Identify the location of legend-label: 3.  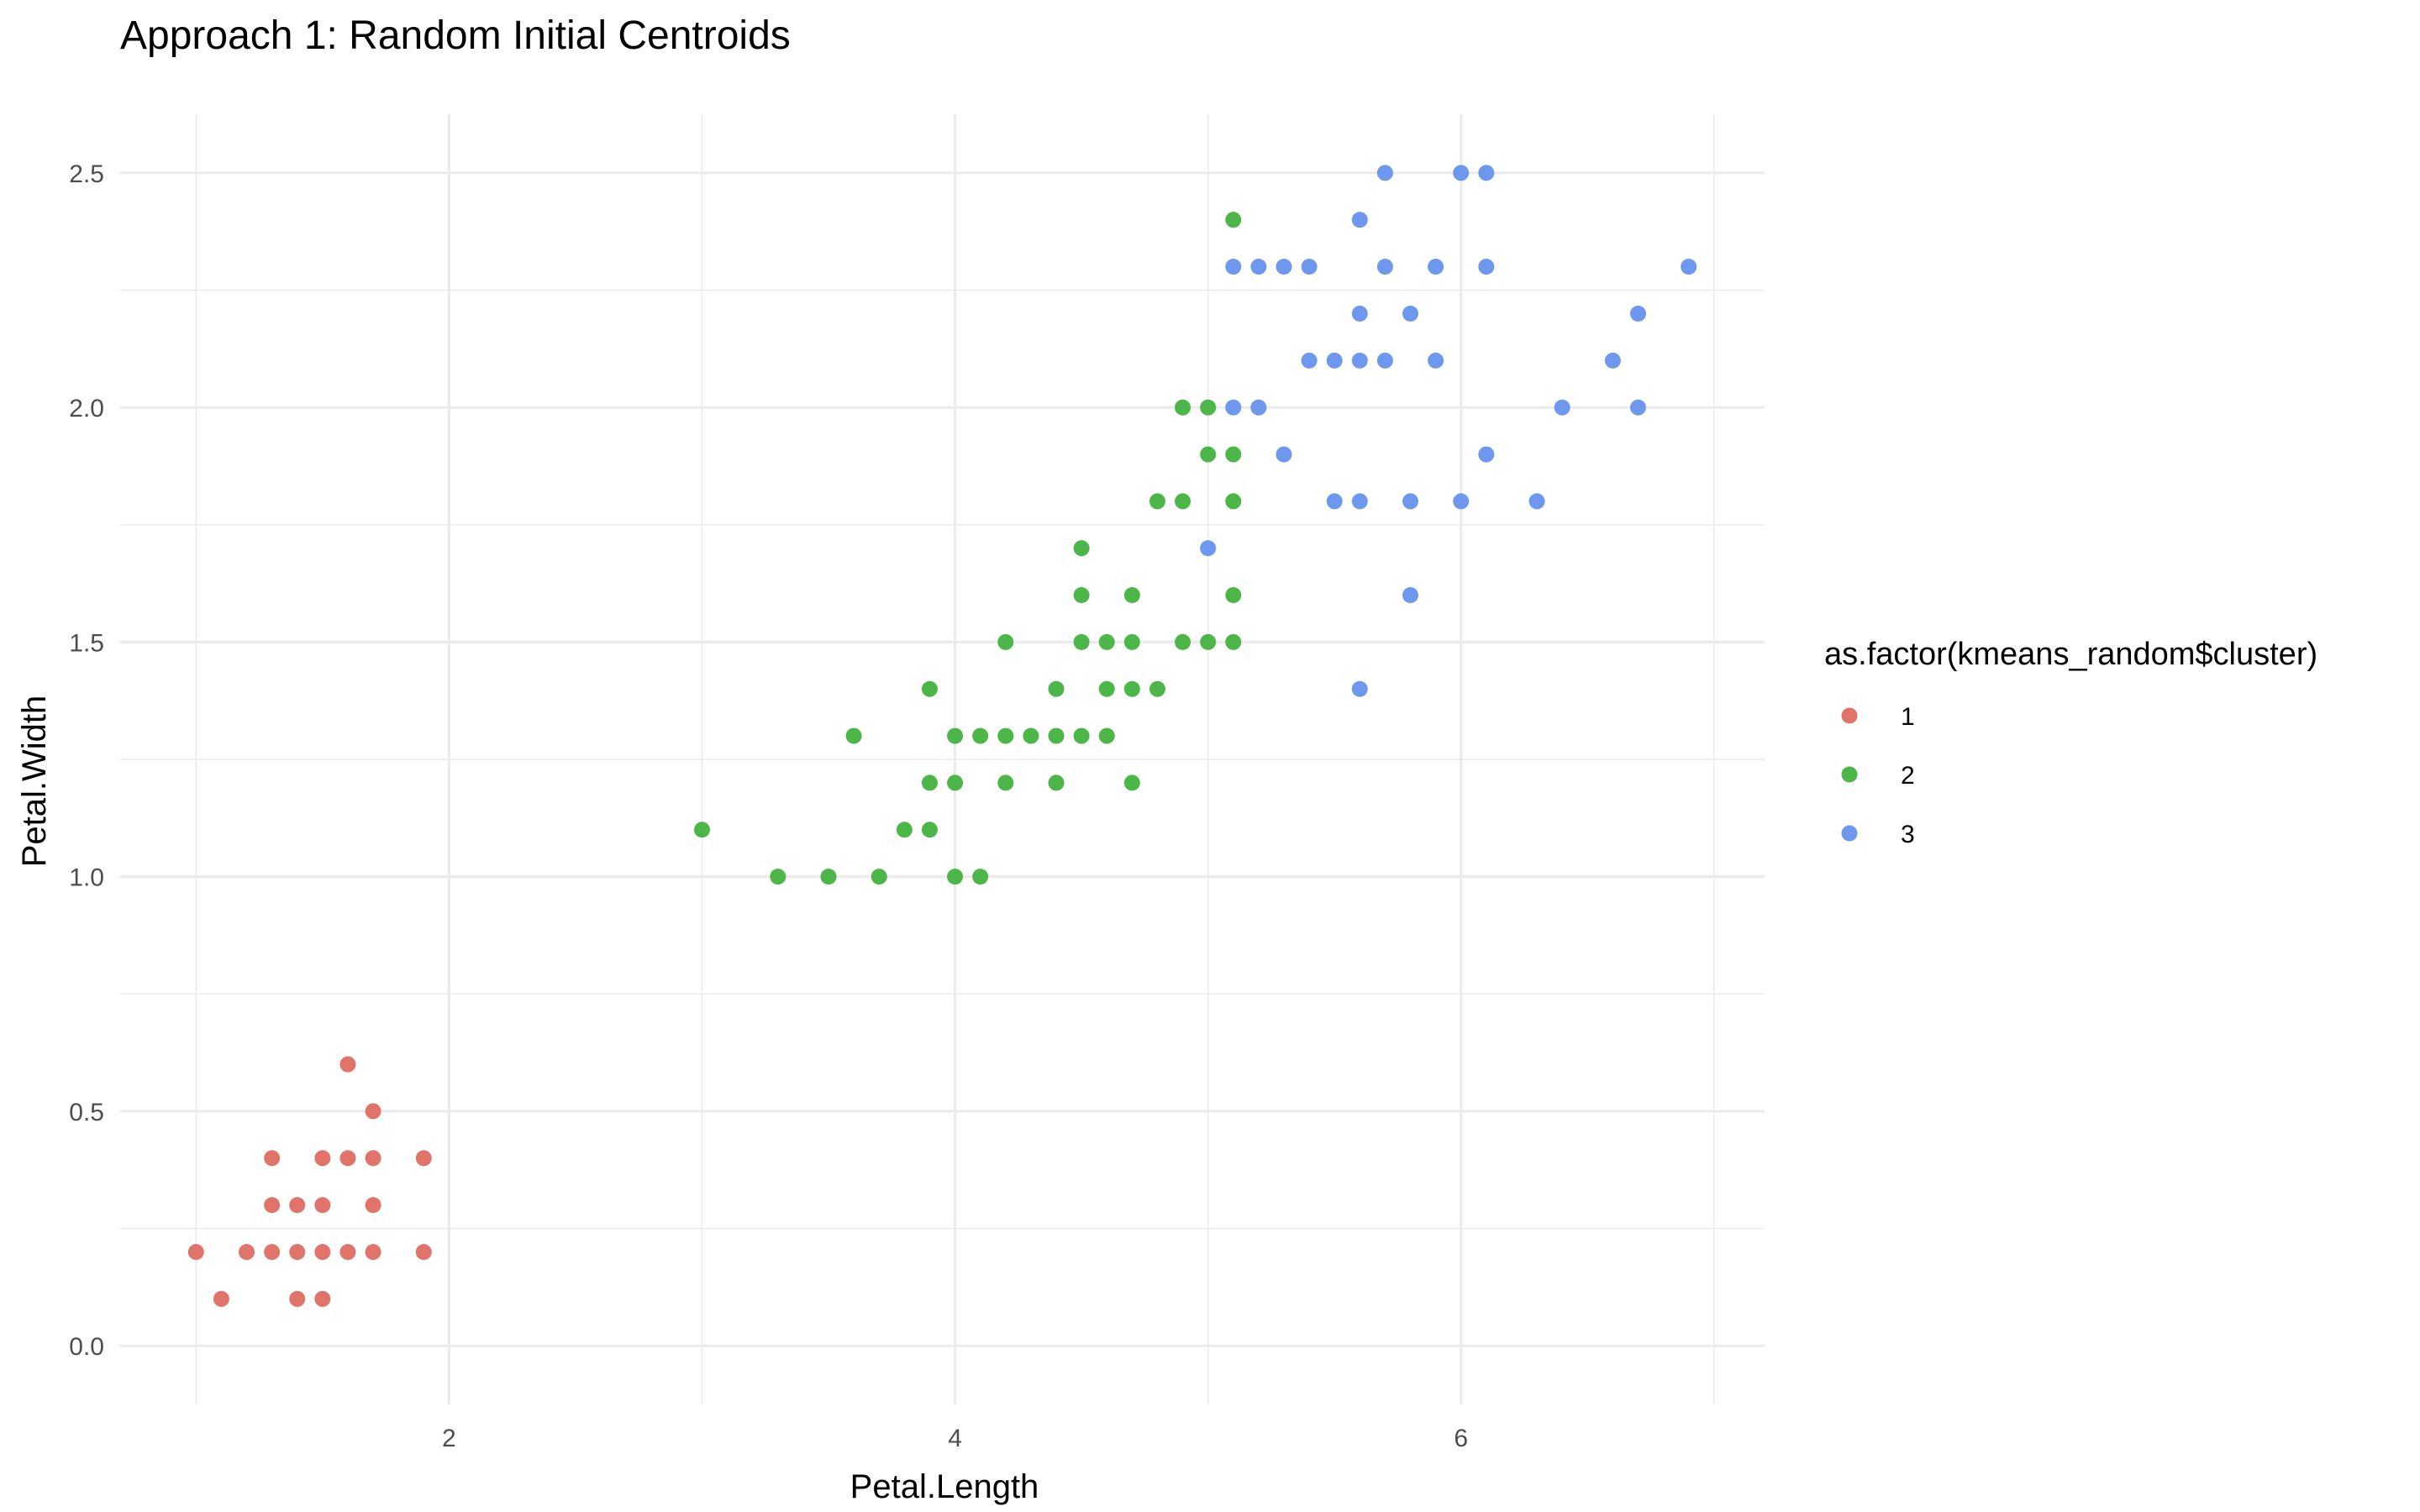
(1908, 834).